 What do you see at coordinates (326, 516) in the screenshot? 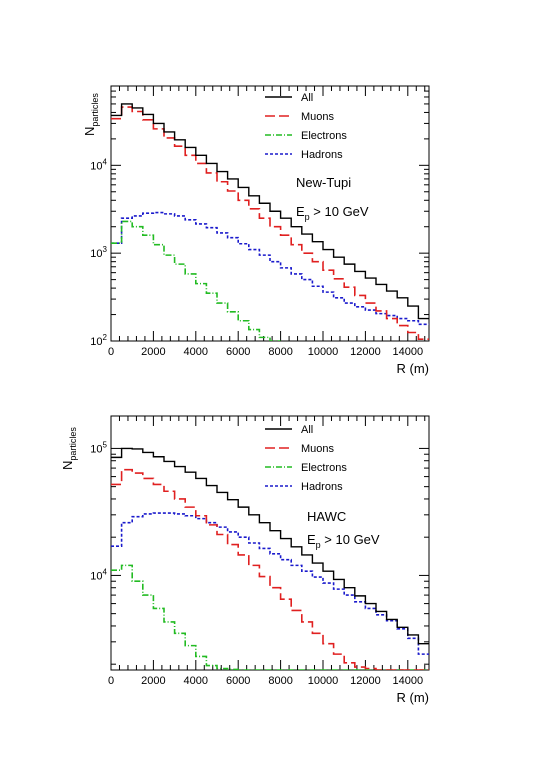
I see `annotation-experiment: HAWC` at bounding box center [326, 516].